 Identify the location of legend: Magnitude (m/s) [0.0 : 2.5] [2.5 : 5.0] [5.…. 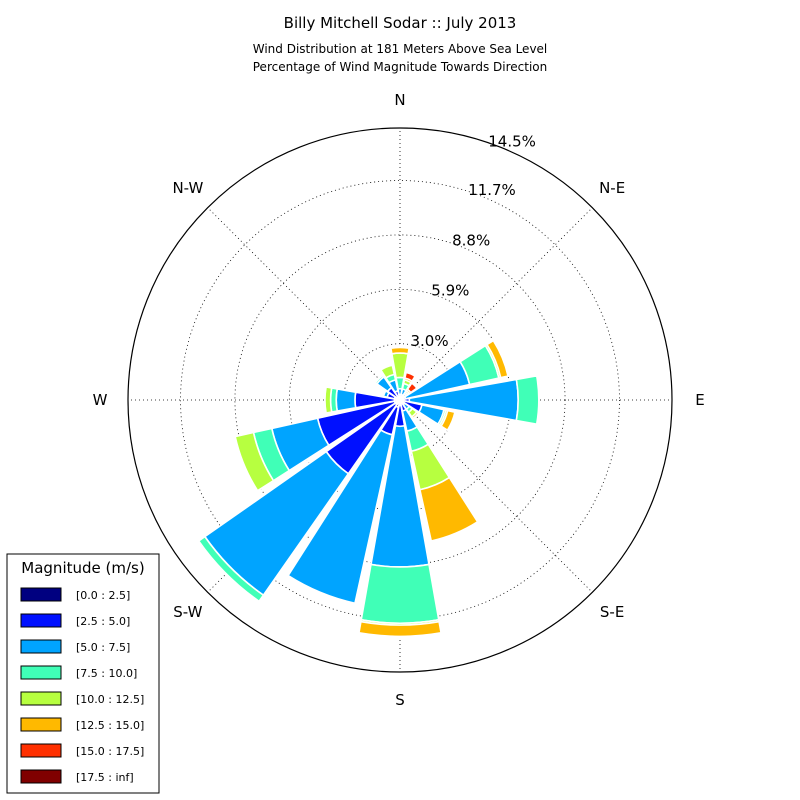
(83, 673).